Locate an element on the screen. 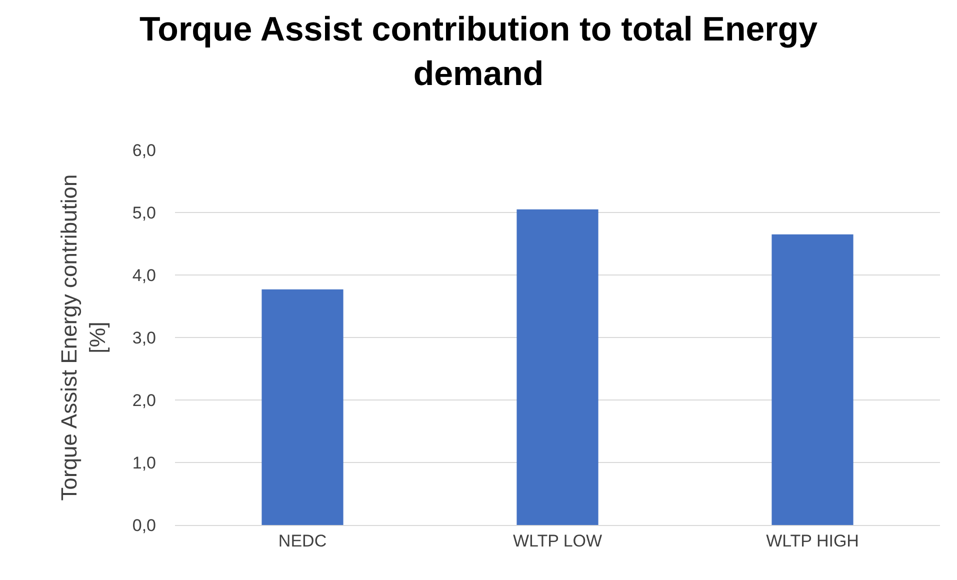 The image size is (957, 580). y-tick-label: 2,0 is located at coordinates (144, 400).